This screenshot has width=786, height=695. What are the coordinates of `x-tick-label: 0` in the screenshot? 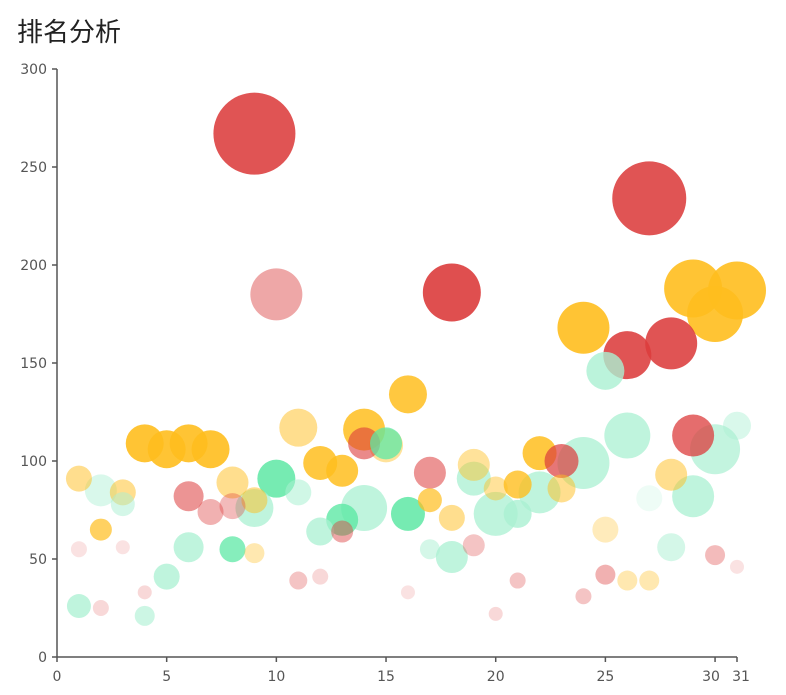 It's located at (57, 677).